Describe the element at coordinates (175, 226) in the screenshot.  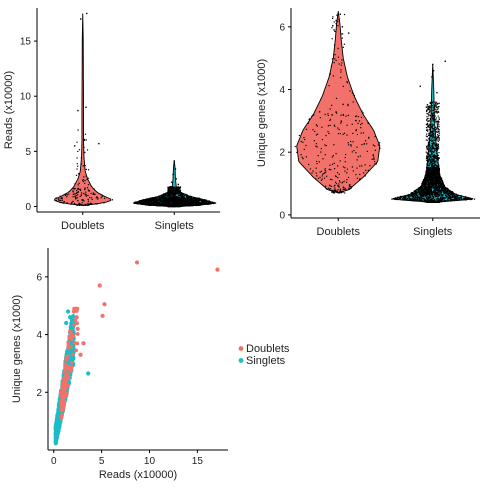
I see `category-label: Singlets` at that location.